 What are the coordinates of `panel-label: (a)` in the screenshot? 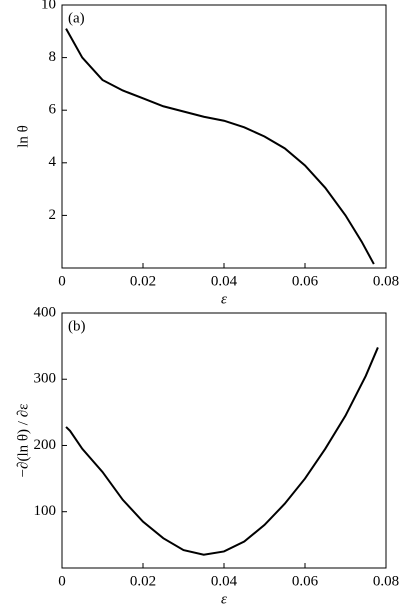 It's located at (76, 18).